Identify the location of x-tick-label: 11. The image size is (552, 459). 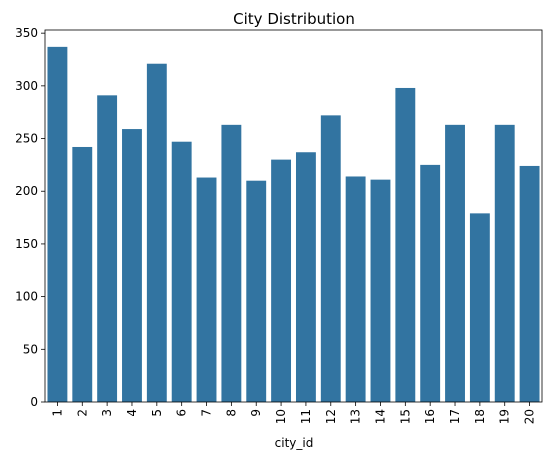
(306, 416).